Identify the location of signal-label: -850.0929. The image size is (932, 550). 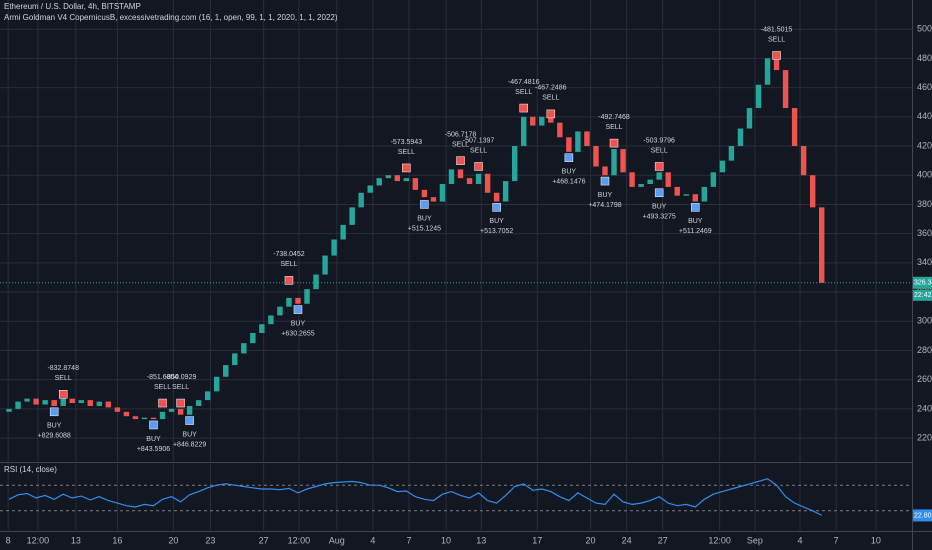
(181, 377).